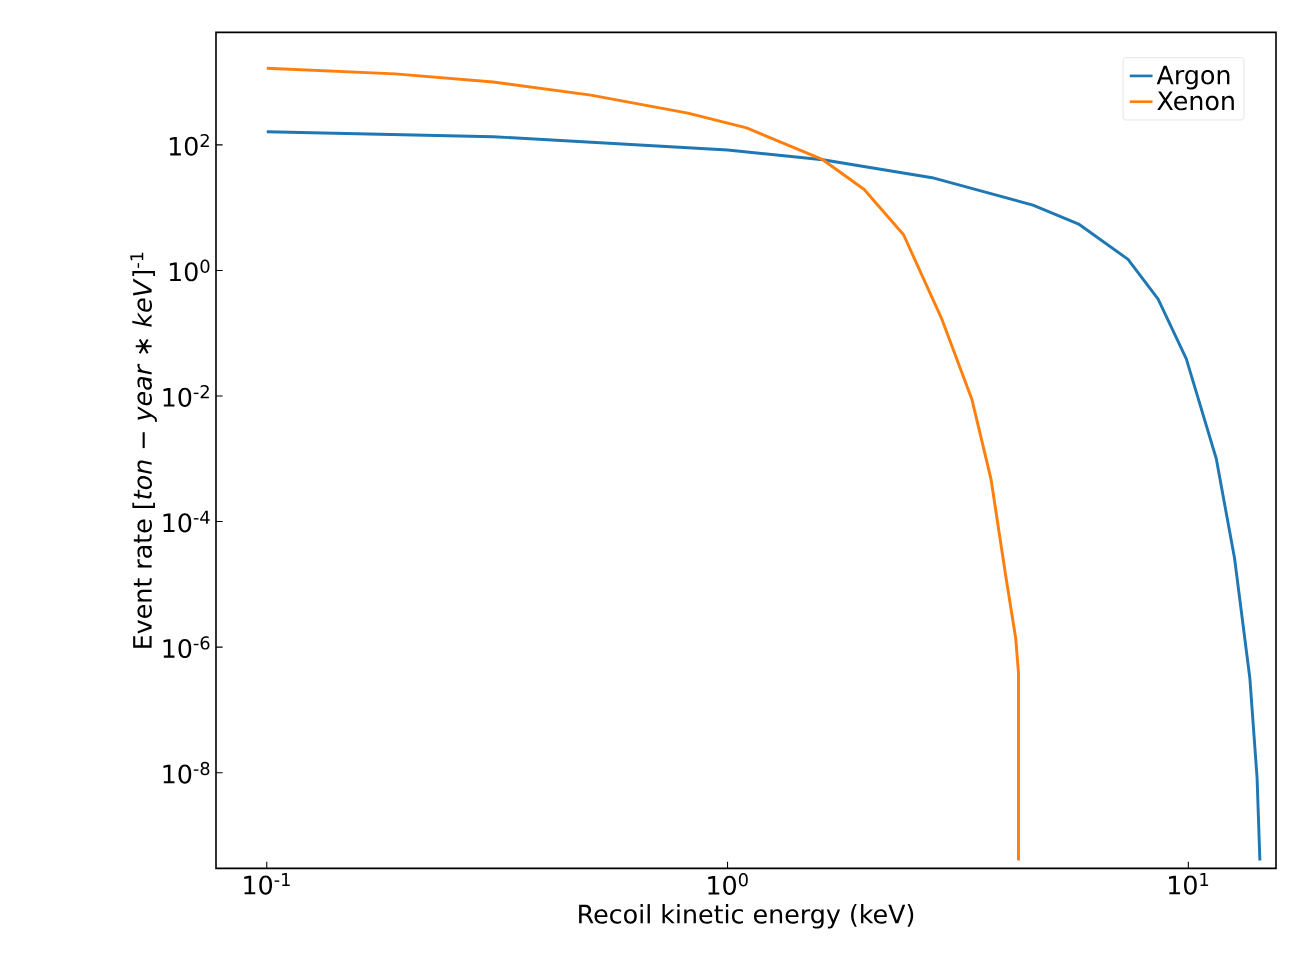 This screenshot has height=963, width=1291. What do you see at coordinates (189, 270) in the screenshot?
I see `y-tick-label: 10$^{0}$` at bounding box center [189, 270].